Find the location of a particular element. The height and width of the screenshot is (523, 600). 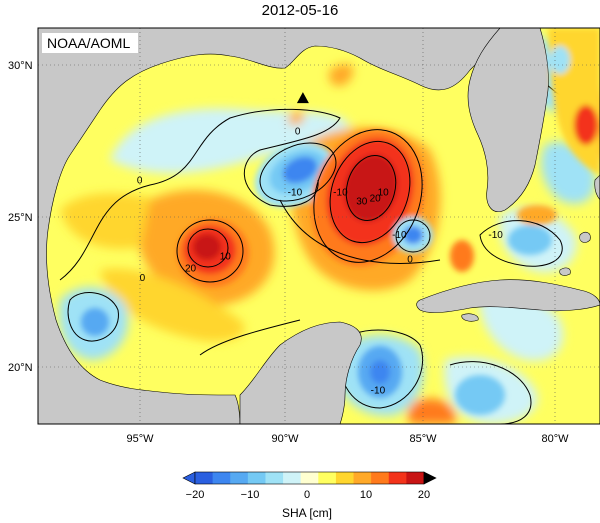

colorbar-tick-0: 0 is located at coordinates (307, 495).